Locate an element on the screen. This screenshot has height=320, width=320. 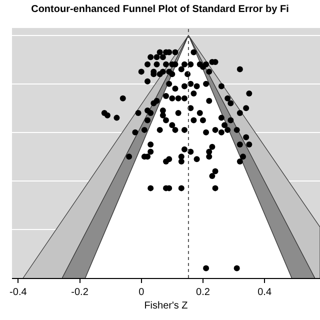
x-tick-label: -0.4 is located at coordinates (19, 292).